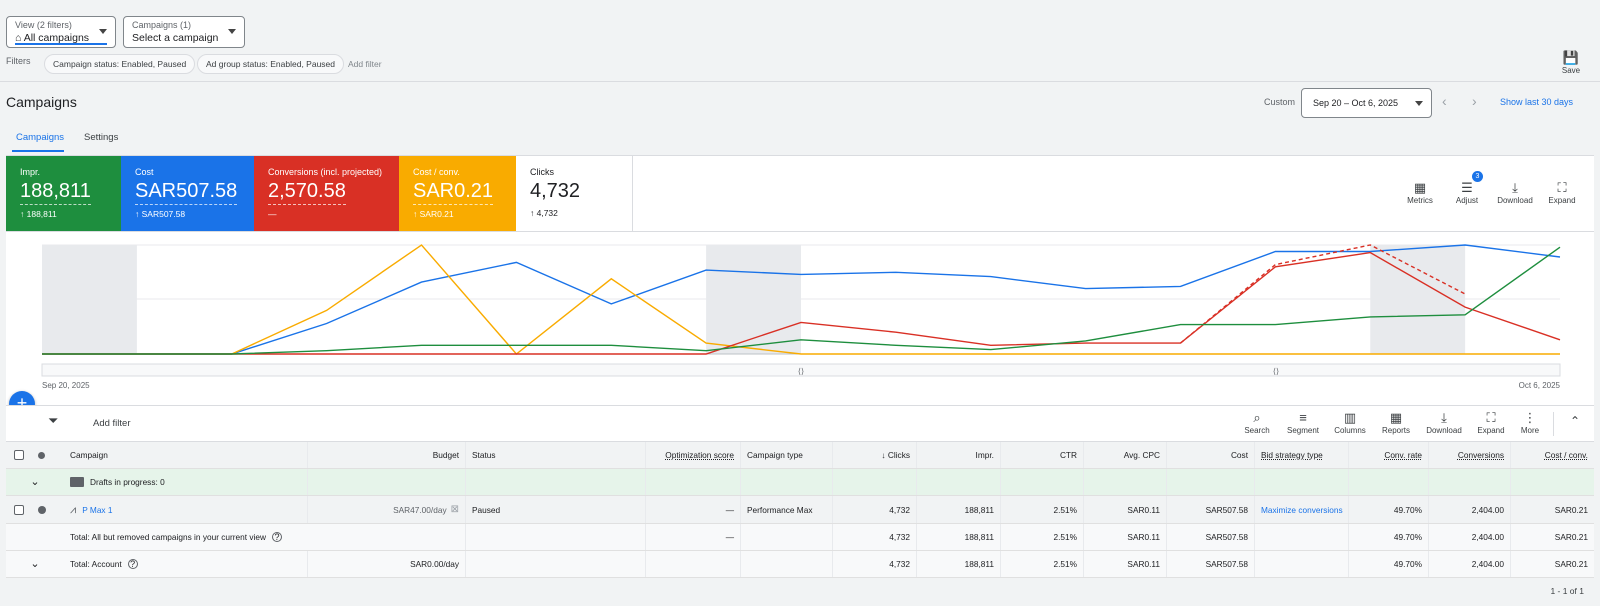  I want to click on segment-button: ≡ Segment, so click(1303, 422).